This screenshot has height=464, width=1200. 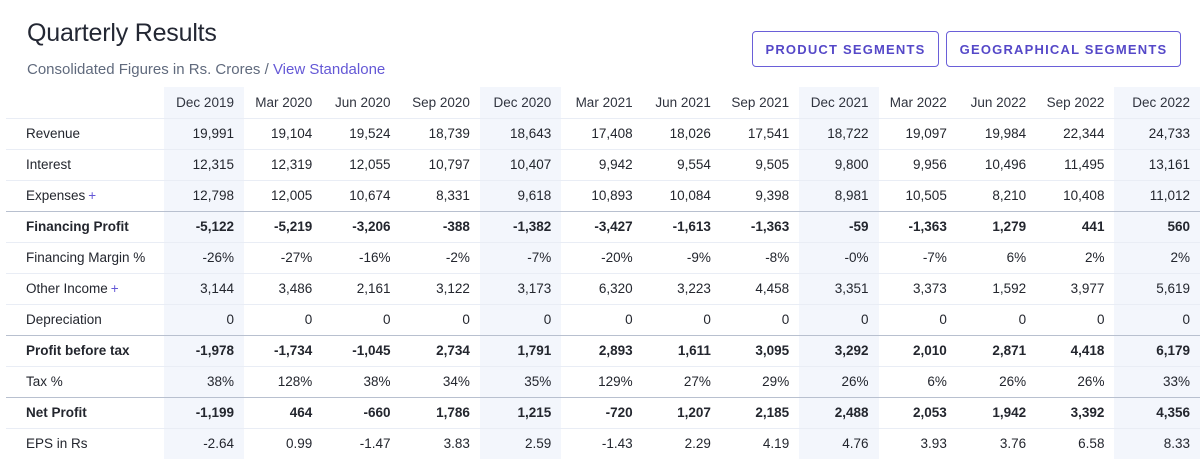 What do you see at coordinates (283, 381) in the screenshot?
I see `table-cell: 128%` at bounding box center [283, 381].